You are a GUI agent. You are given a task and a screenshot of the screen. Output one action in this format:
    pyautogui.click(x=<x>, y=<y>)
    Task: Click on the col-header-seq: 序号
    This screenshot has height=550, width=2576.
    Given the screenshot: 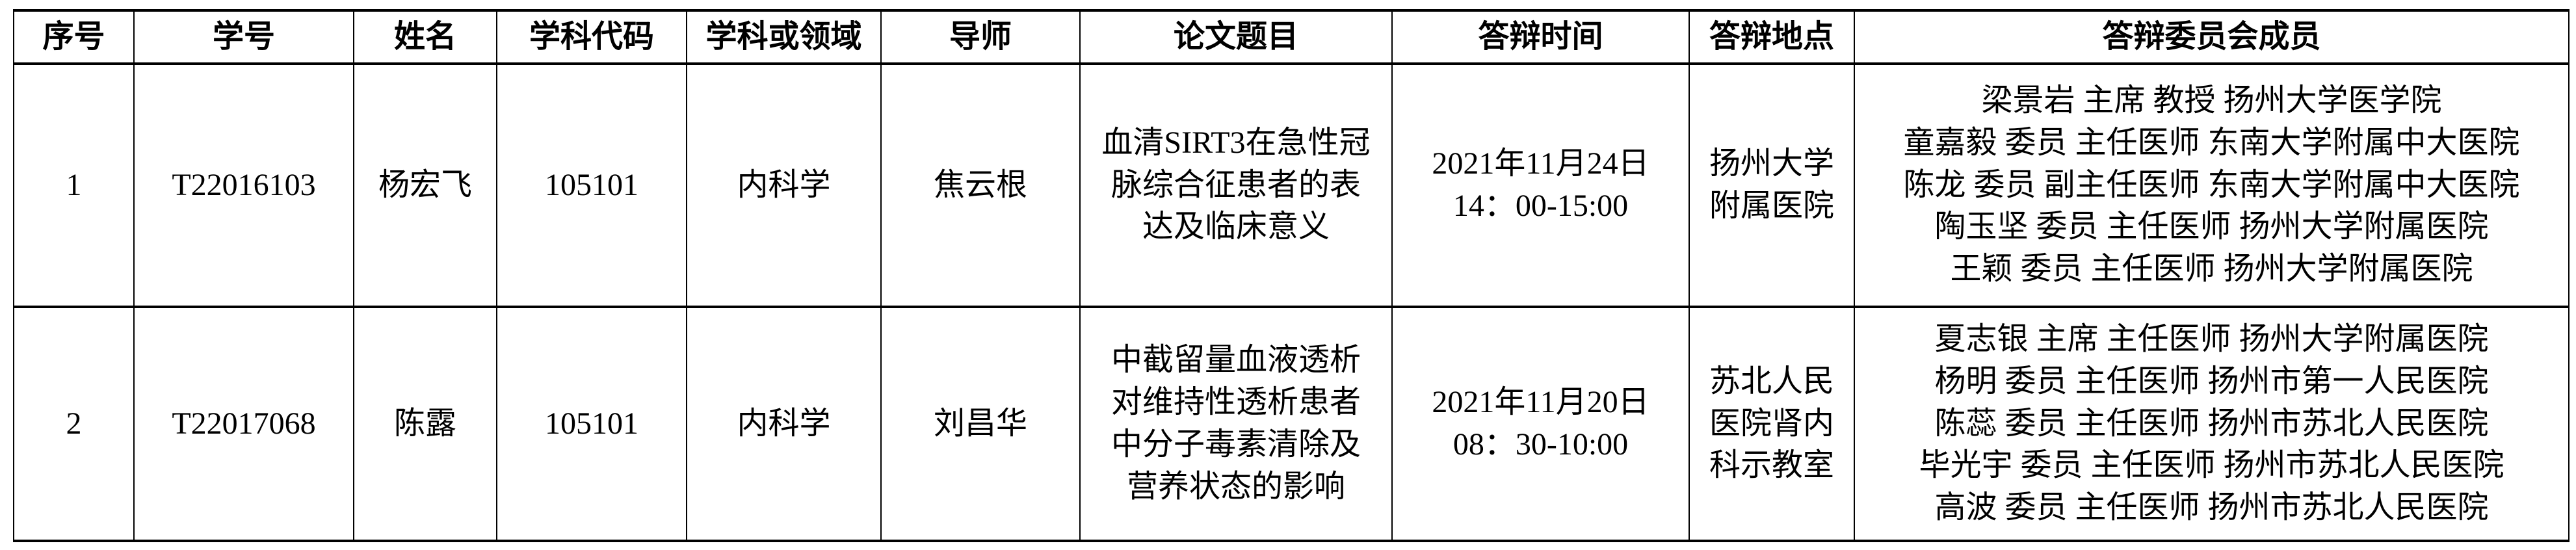 What is the action you would take?
    pyautogui.click(x=74, y=37)
    